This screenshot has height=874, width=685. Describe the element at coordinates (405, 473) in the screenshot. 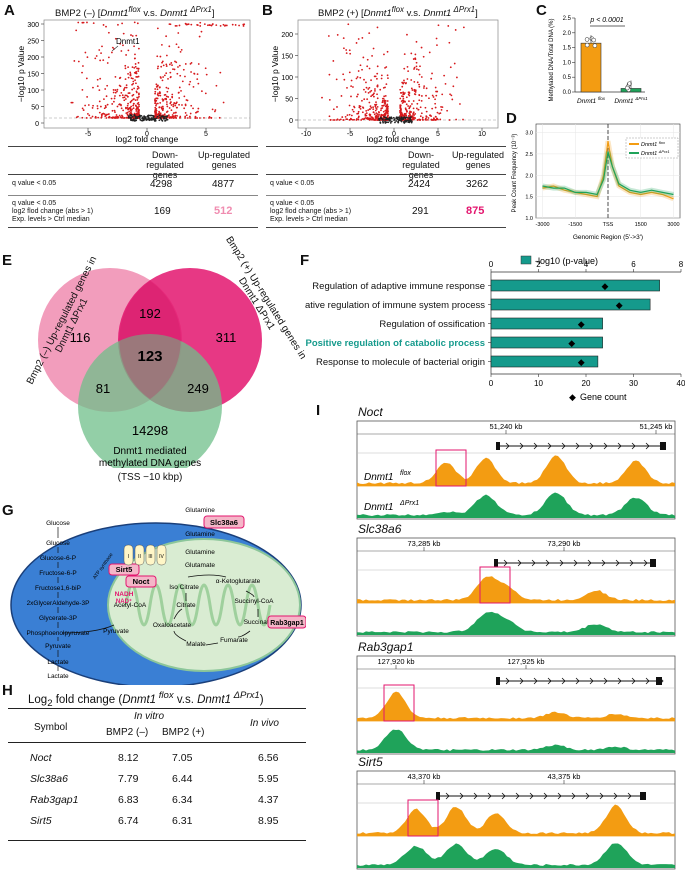

I see `track-label-flox-sup: flox` at that location.